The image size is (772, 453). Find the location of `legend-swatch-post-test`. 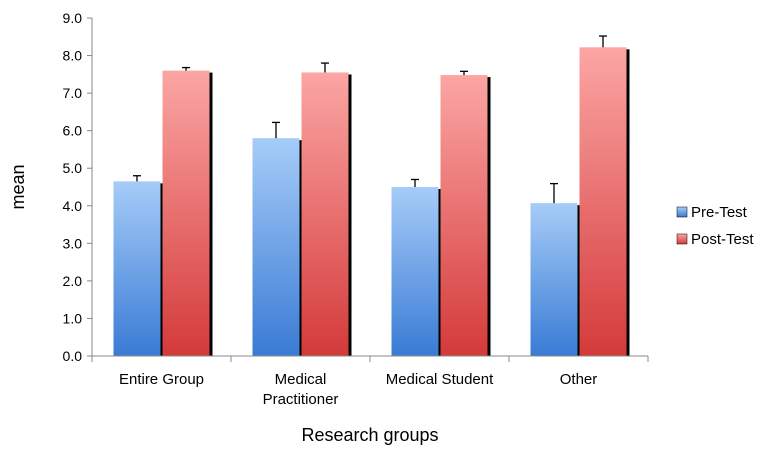

legend-swatch-post-test is located at coordinates (682, 239).